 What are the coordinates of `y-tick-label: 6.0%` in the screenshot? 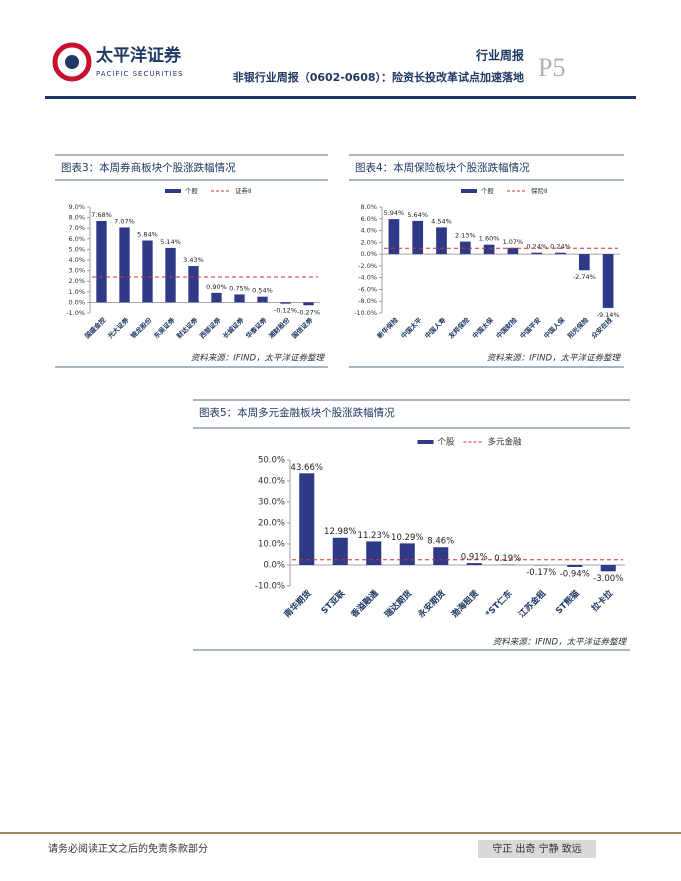 It's located at (368, 219).